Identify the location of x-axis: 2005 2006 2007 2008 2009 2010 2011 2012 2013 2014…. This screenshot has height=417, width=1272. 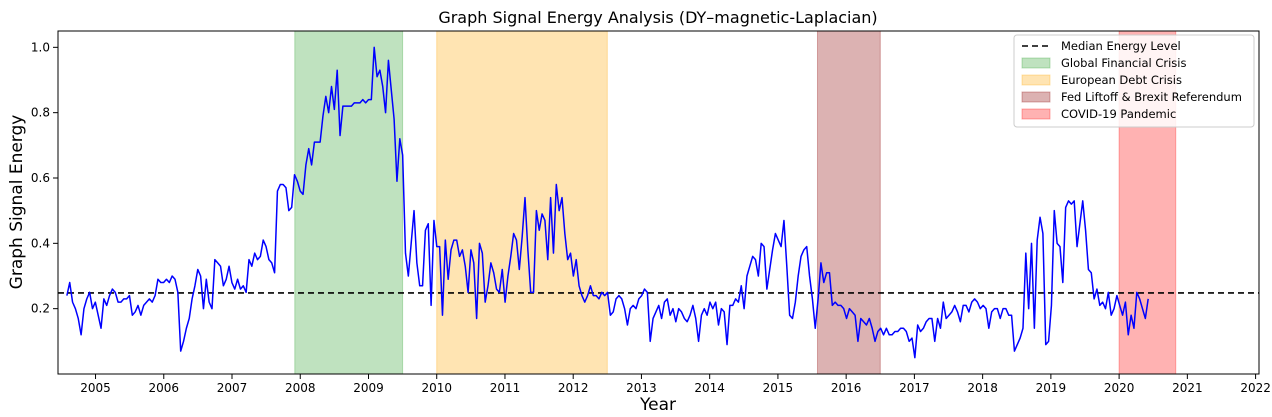
(675, 384).